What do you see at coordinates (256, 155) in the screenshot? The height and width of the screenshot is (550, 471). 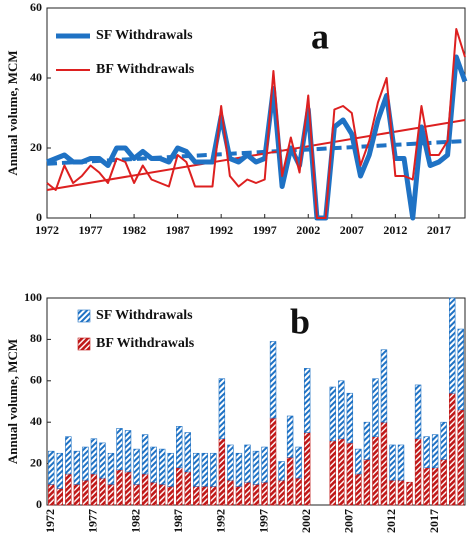 I see `trend-line` at bounding box center [256, 155].